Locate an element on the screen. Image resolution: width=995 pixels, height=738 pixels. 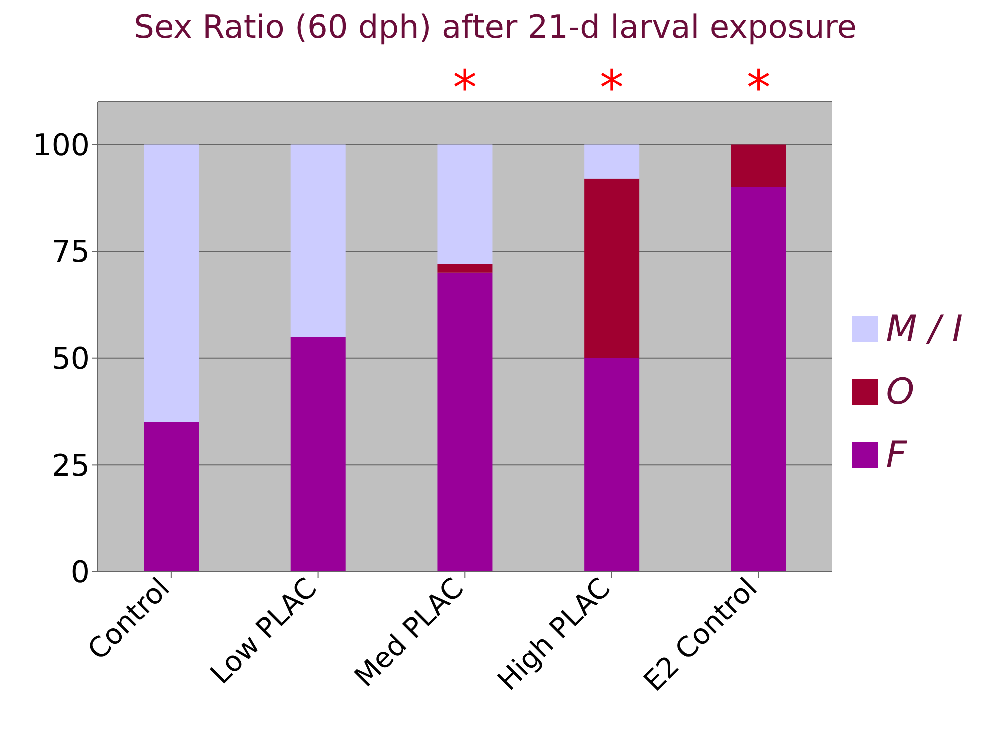
y-tick-label: 100 is located at coordinates (61, 146).